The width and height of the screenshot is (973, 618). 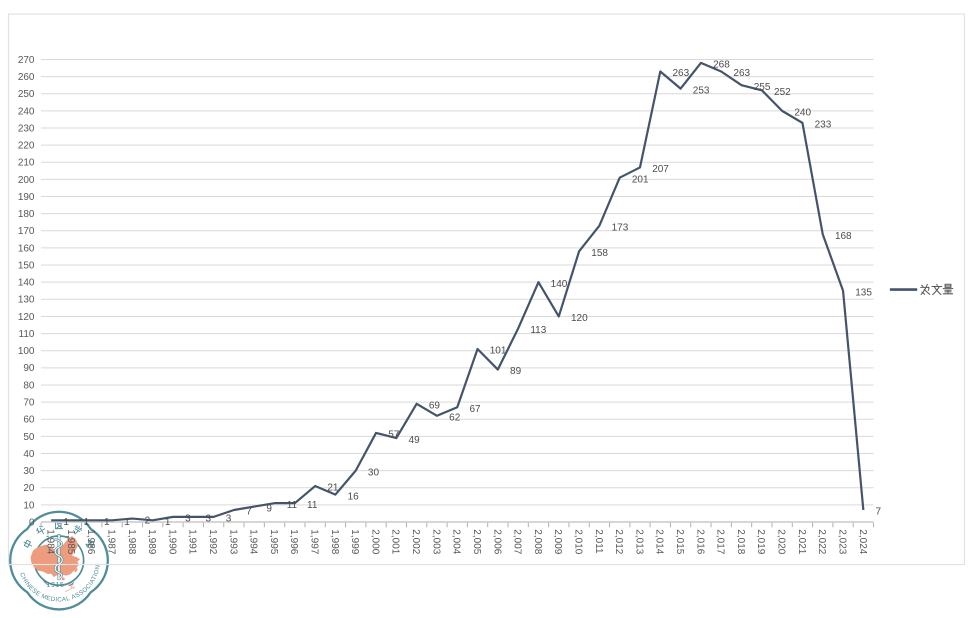 I want to click on svg-text: 2,008, so click(x=537, y=541).